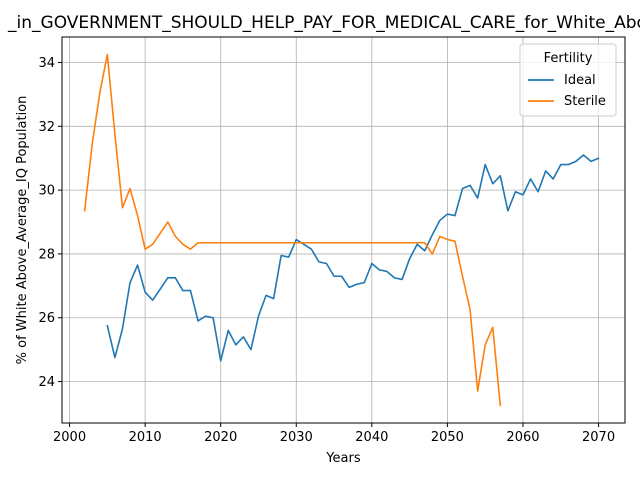 The height and width of the screenshot is (480, 640). I want to click on x-tick-label: 2040, so click(371, 437).